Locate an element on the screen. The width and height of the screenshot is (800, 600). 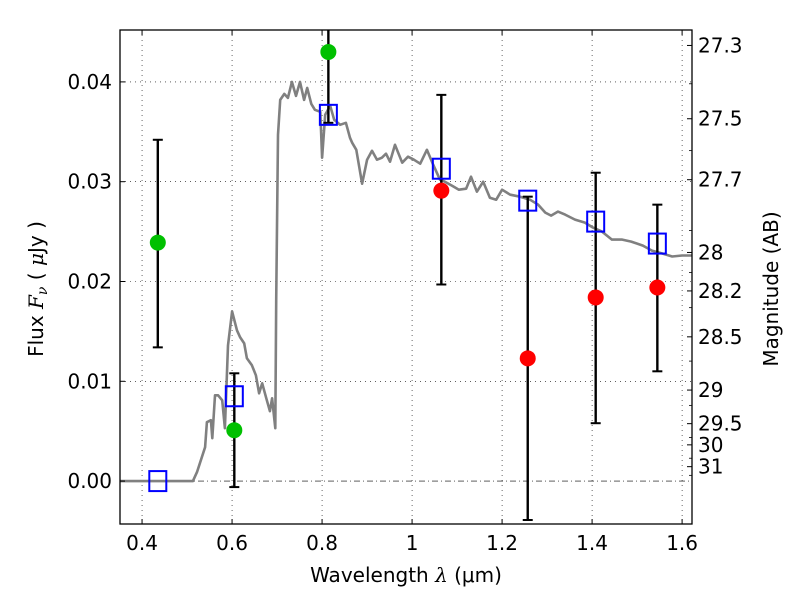
y-axis-label-subscript: ν is located at coordinates (43, 290).